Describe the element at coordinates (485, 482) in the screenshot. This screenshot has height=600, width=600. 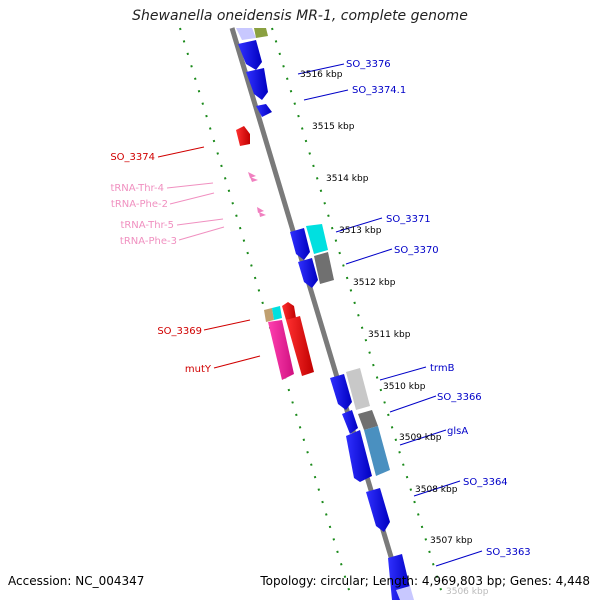
I see `gene-label-so-3364: SO_3364` at that location.